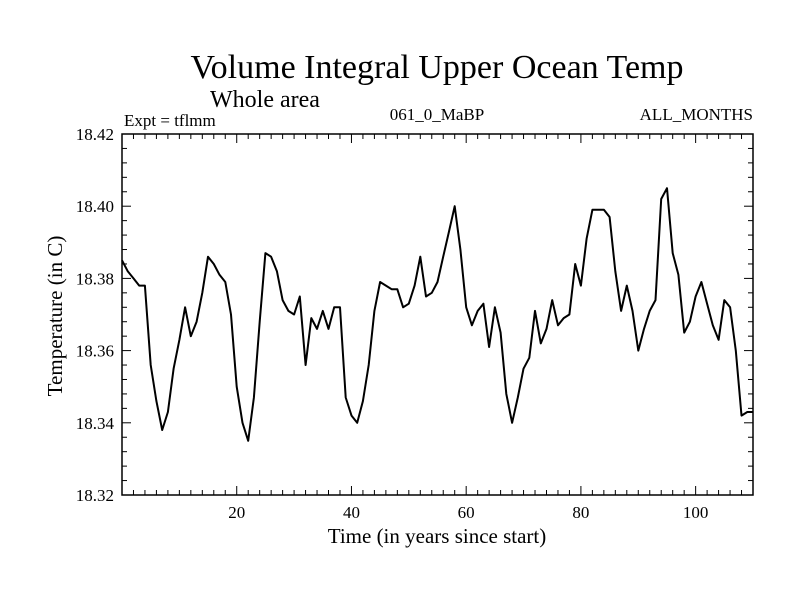 This screenshot has height=600, width=800. What do you see at coordinates (437, 67) in the screenshot?
I see `chart-title: Volume Integral Upper Ocean Temp` at bounding box center [437, 67].